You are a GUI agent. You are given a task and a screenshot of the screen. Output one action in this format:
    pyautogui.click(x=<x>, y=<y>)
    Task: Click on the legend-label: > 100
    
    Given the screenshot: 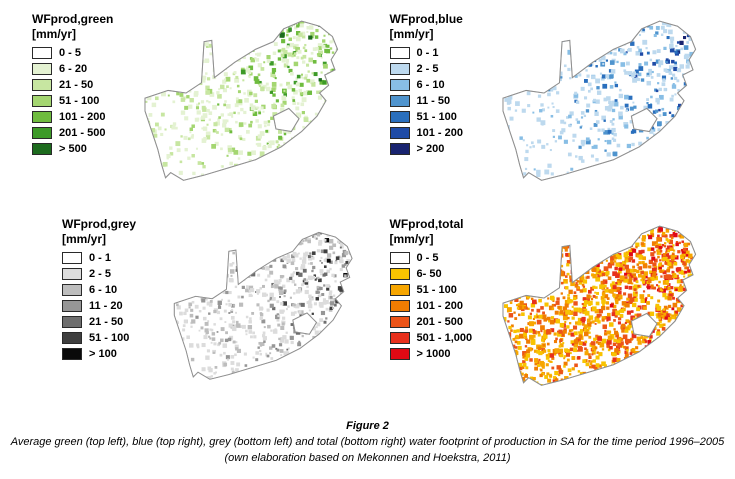 What is the action you would take?
    pyautogui.click(x=103, y=354)
    